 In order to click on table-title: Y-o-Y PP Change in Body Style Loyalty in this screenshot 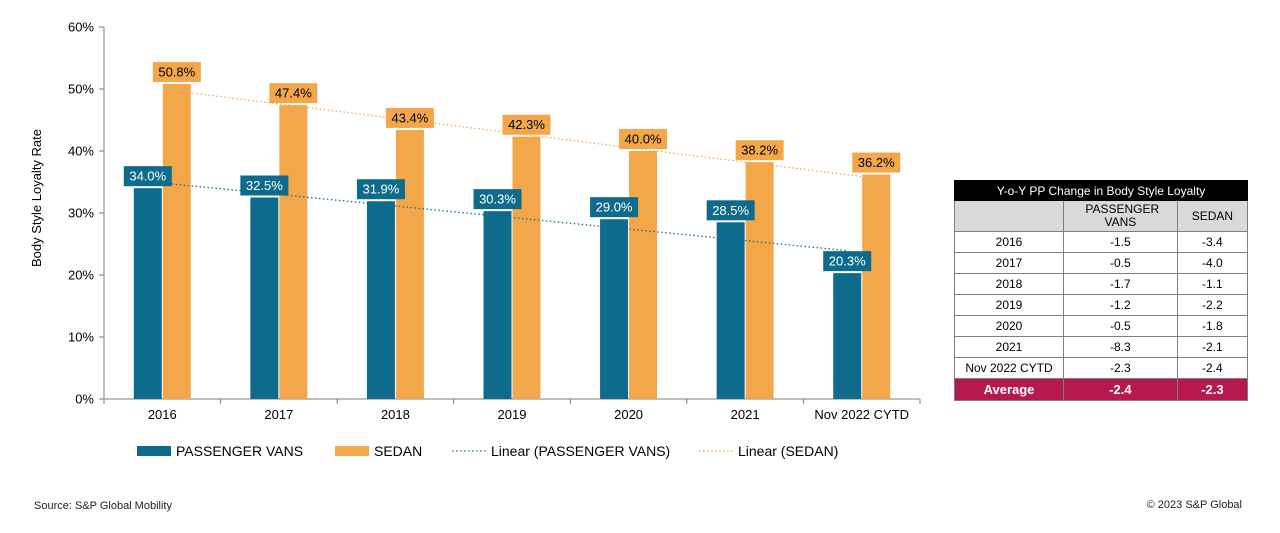, I will do `click(1101, 190)`.